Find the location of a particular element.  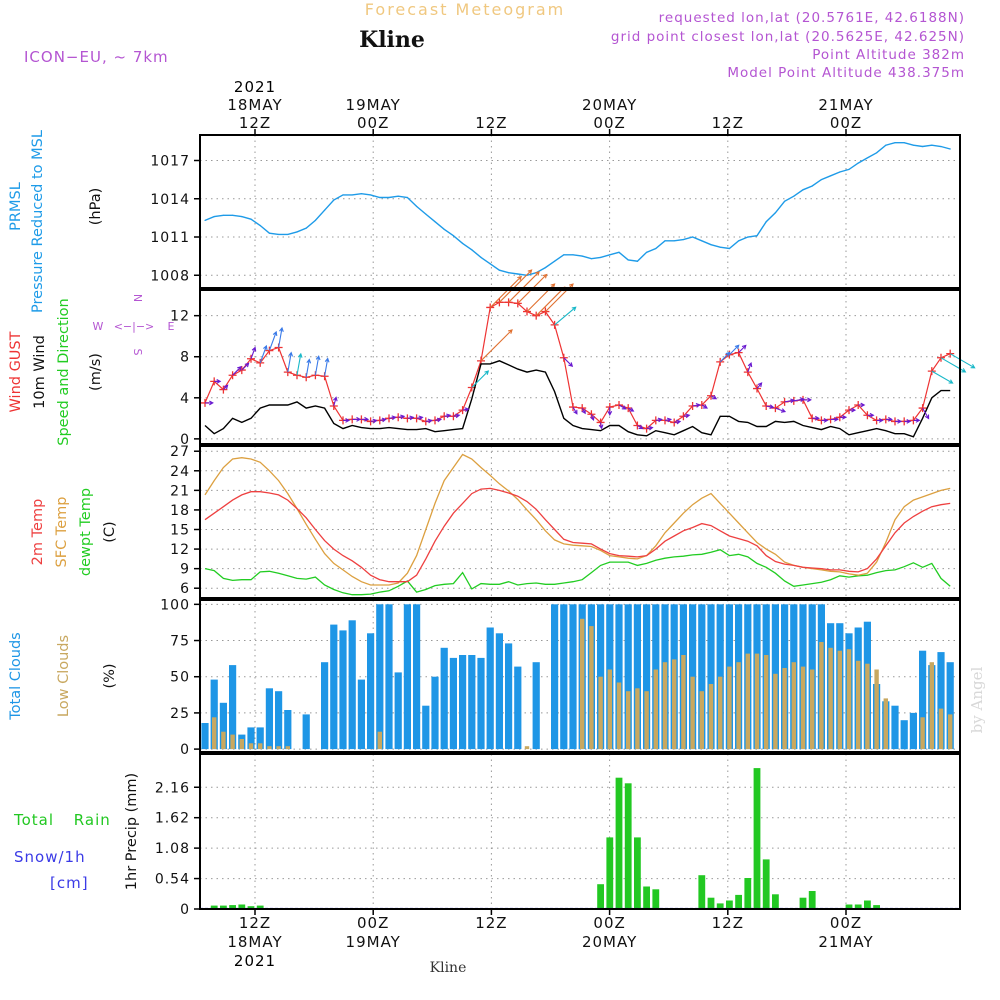

y-tick-label: 1011 is located at coordinates (170, 238).